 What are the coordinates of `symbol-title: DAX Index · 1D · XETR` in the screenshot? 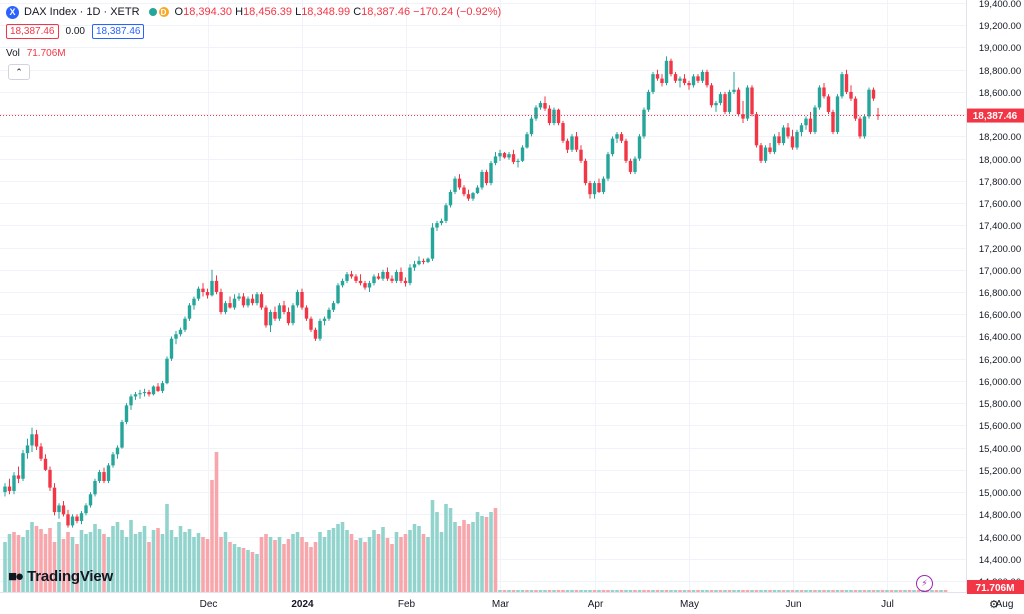 It's located at (82, 12).